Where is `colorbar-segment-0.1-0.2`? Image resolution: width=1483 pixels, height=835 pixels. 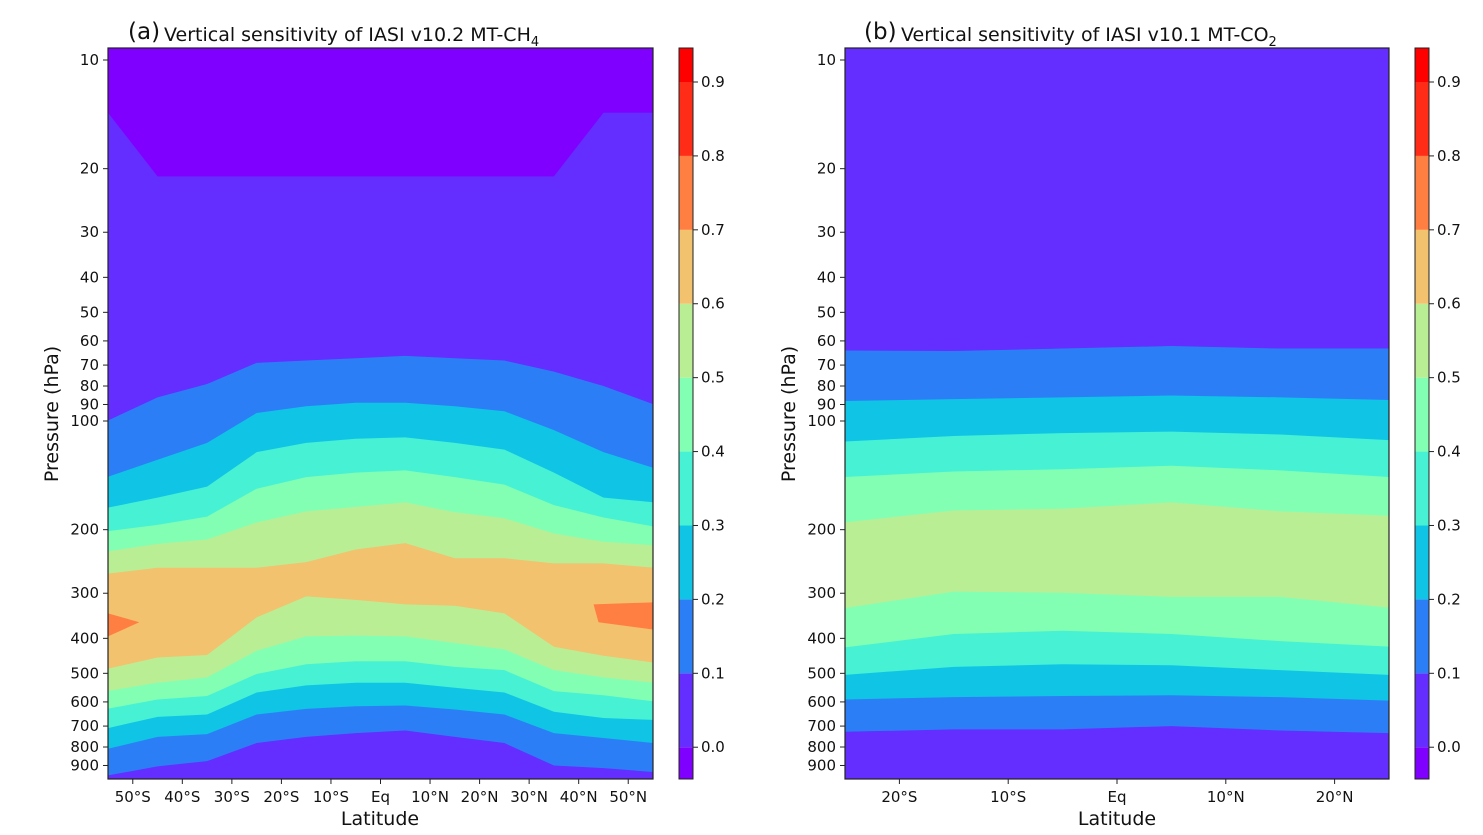 colorbar-segment-0.1-0.2 is located at coordinates (686, 636).